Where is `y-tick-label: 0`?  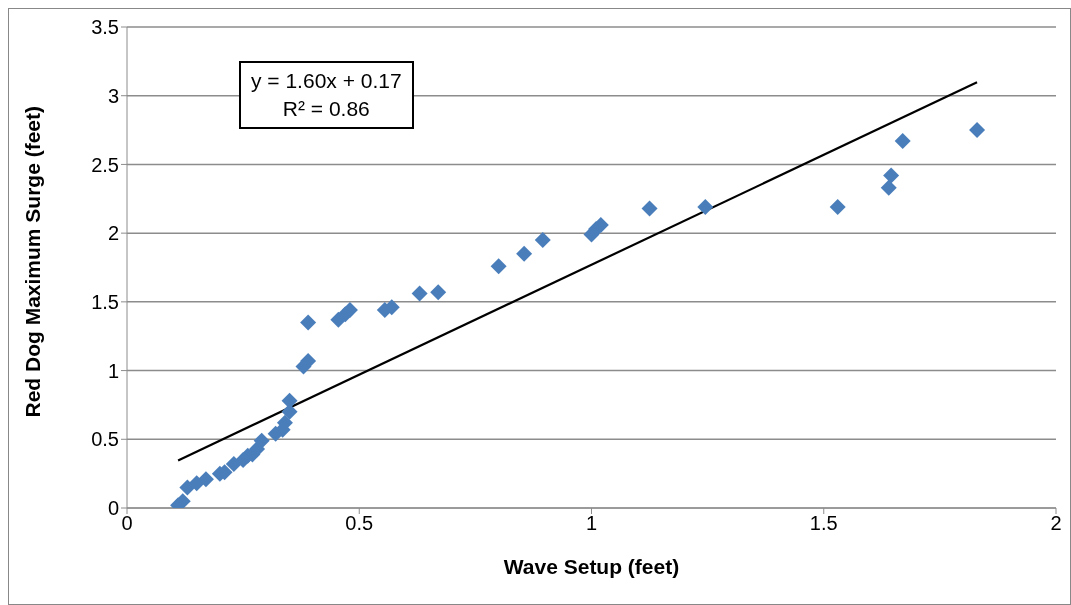 y-tick-label: 0 is located at coordinates (113, 508).